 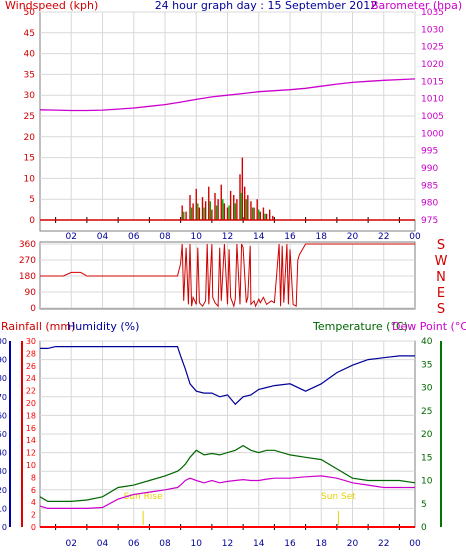 I want to click on humidity-tick-label: 20, so click(x=3, y=490).